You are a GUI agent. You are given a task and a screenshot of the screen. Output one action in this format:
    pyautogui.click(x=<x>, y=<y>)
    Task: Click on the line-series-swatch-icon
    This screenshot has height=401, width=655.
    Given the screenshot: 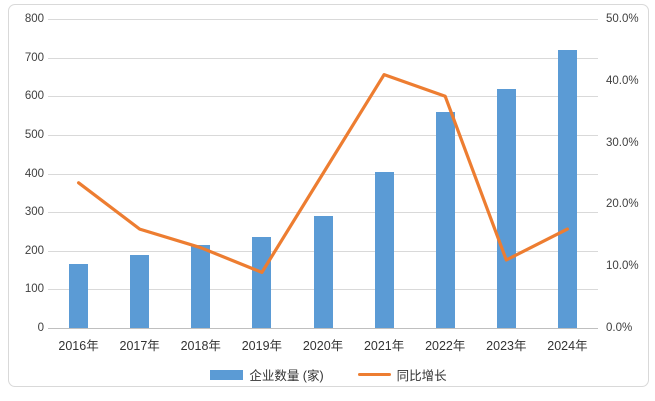 What is the action you would take?
    pyautogui.click(x=374, y=374)
    